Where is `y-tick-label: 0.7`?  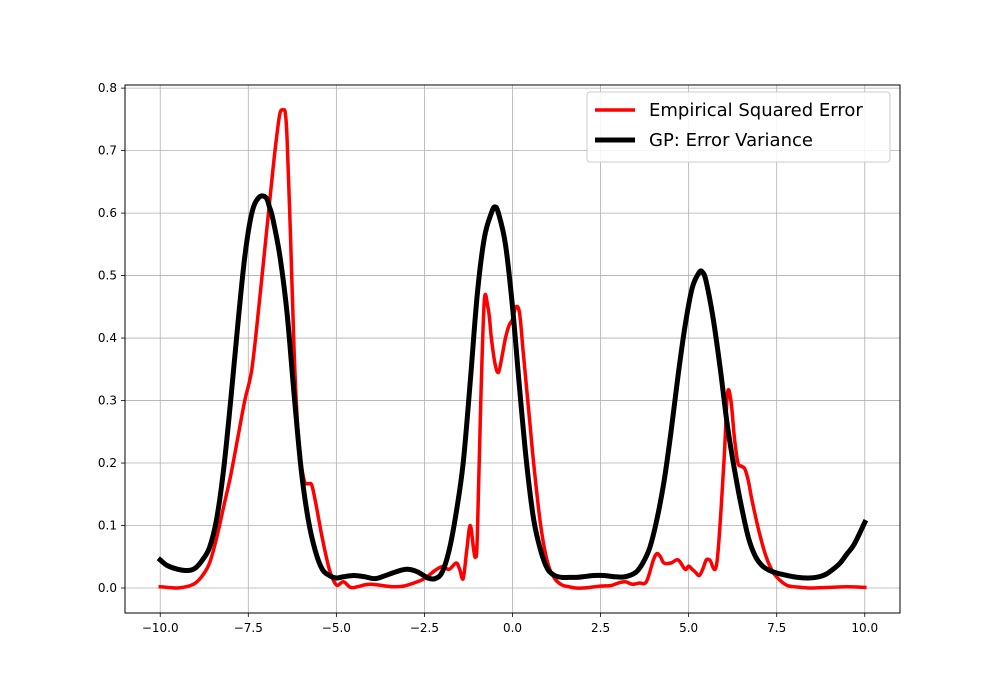 y-tick-label: 0.7 is located at coordinates (107, 151).